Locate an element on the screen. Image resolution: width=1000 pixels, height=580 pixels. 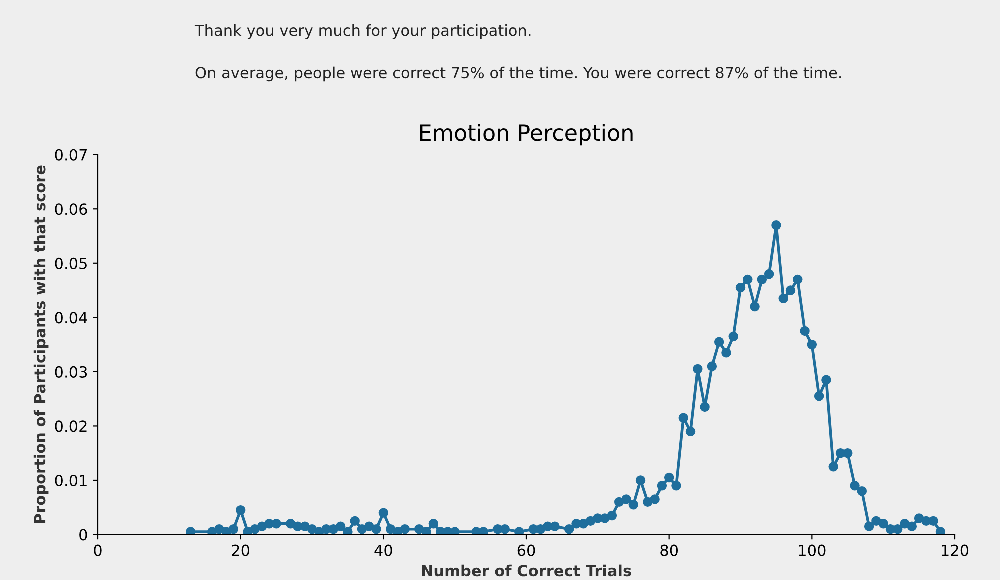
x-tick-label: 100 is located at coordinates (812, 550).